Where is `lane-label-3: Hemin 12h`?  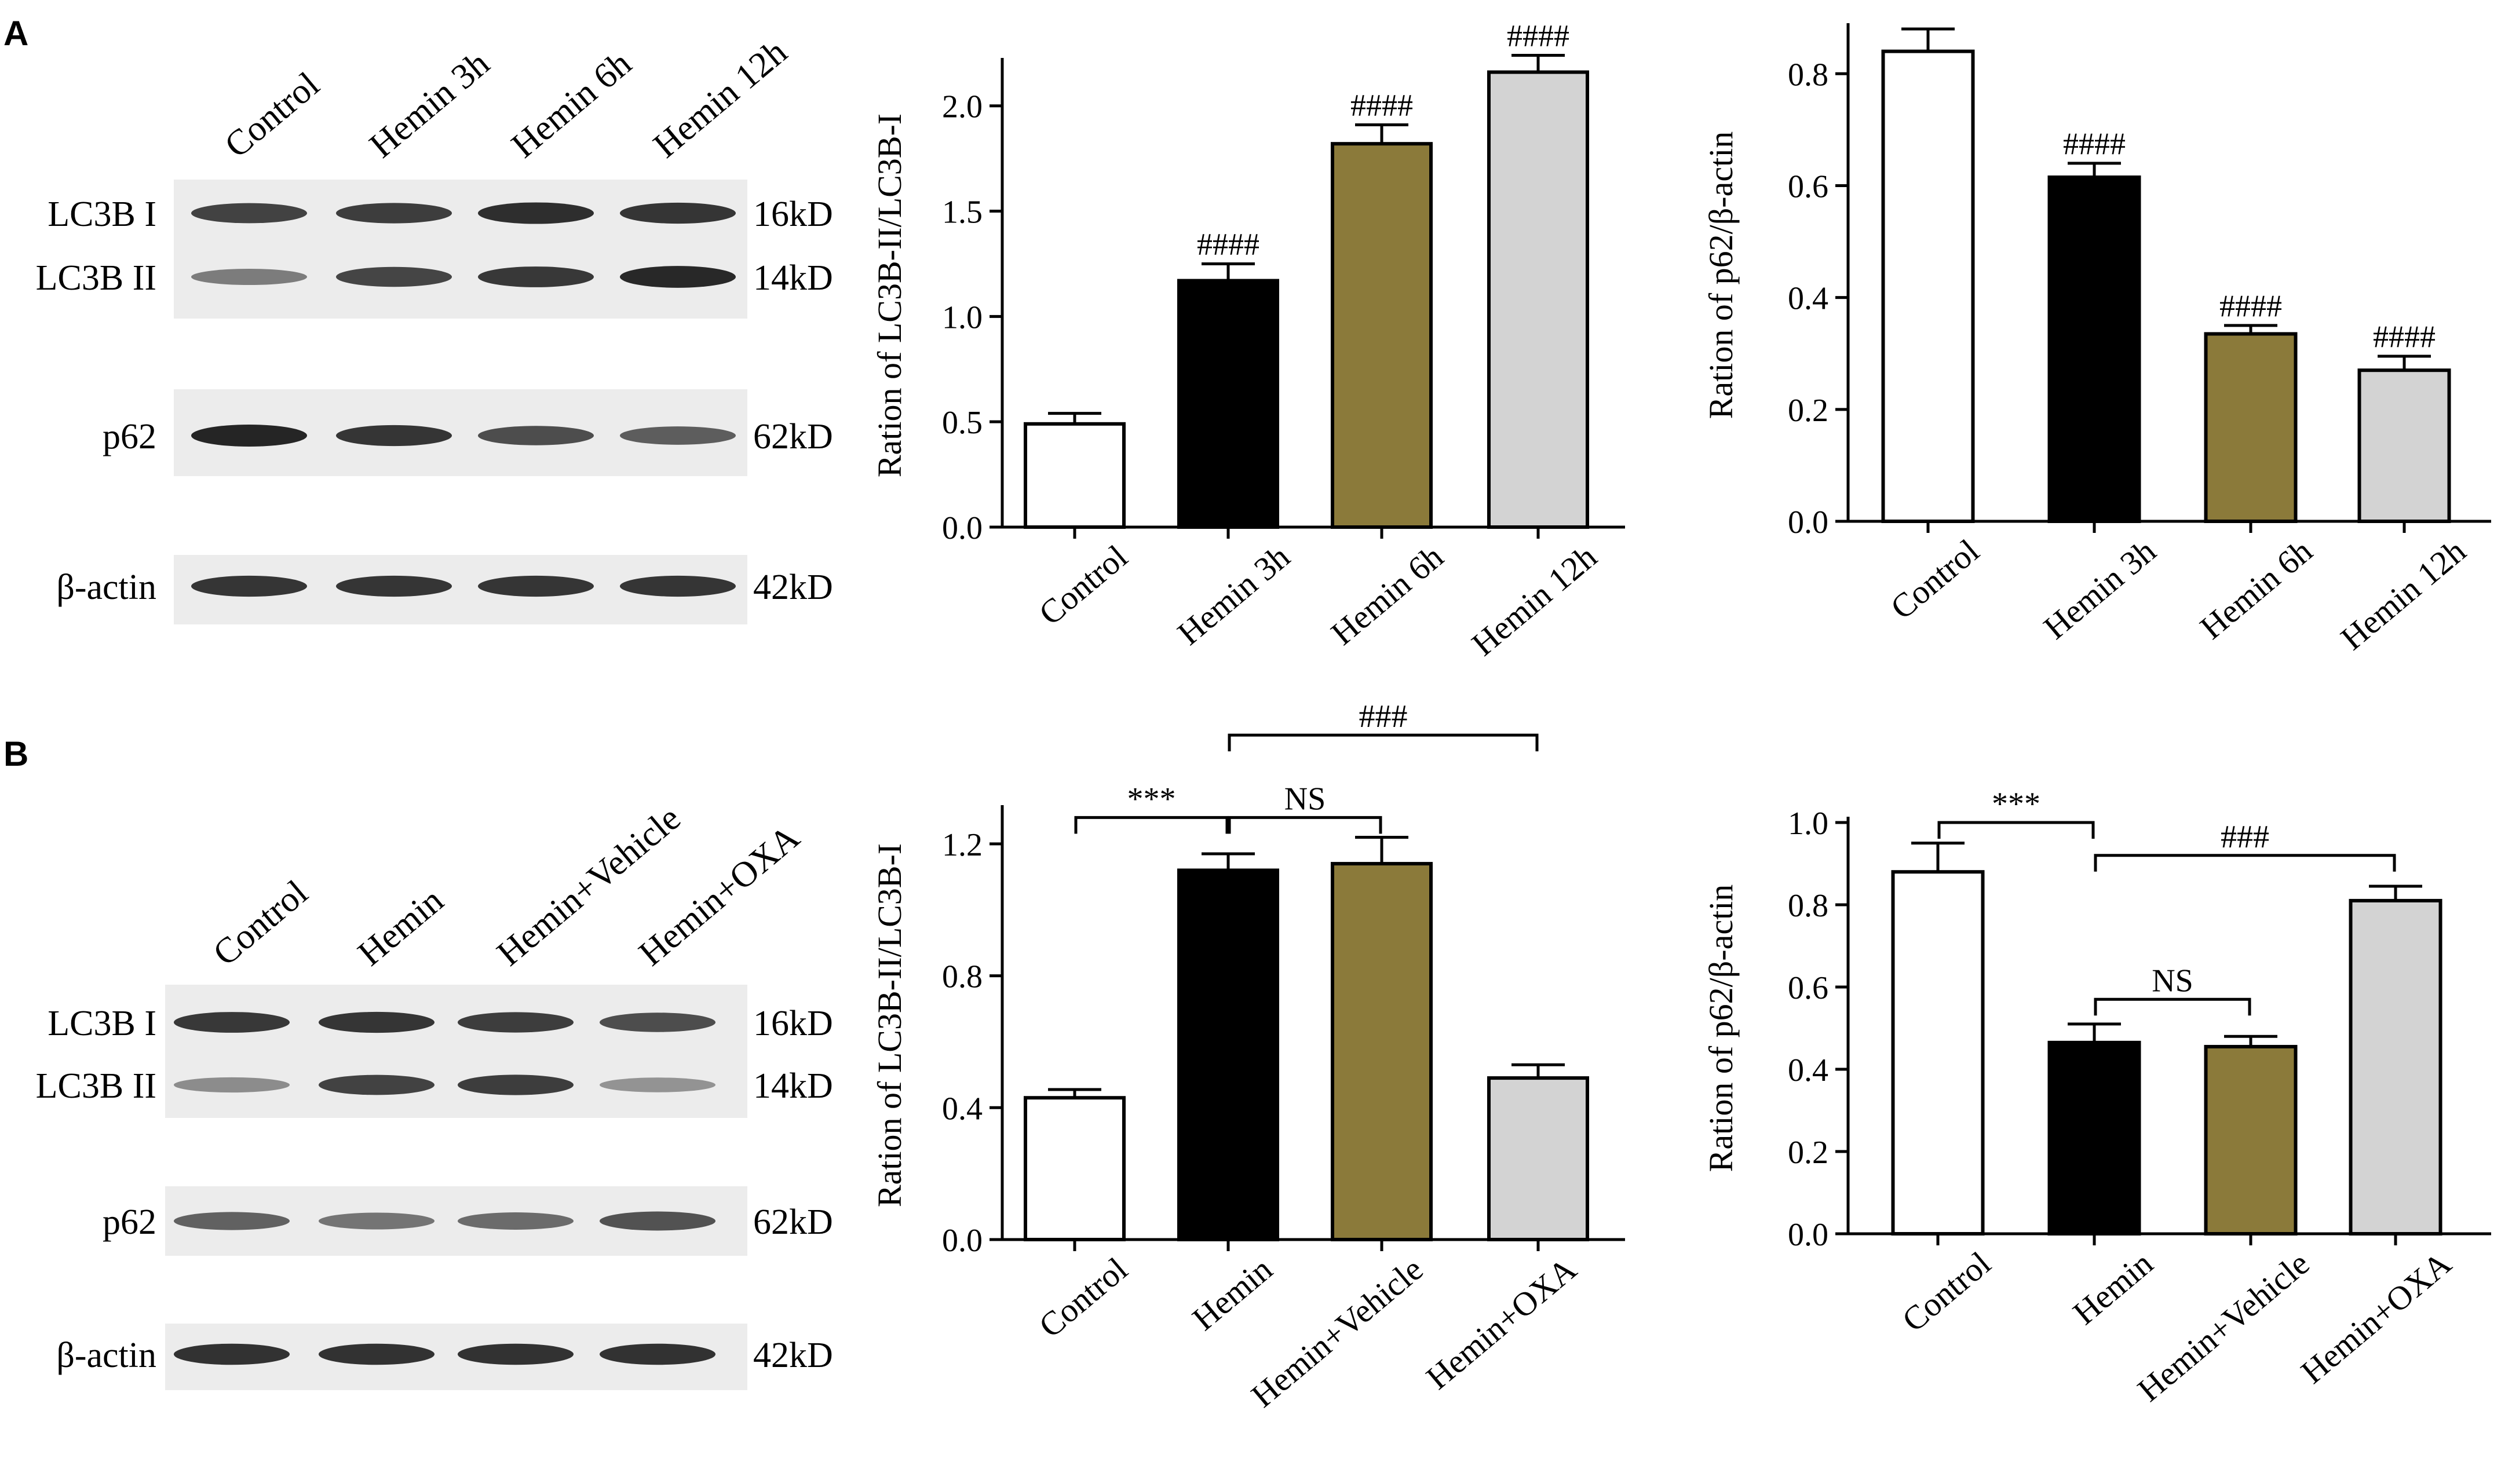 lane-label-3: Hemin 12h is located at coordinates (720, 98).